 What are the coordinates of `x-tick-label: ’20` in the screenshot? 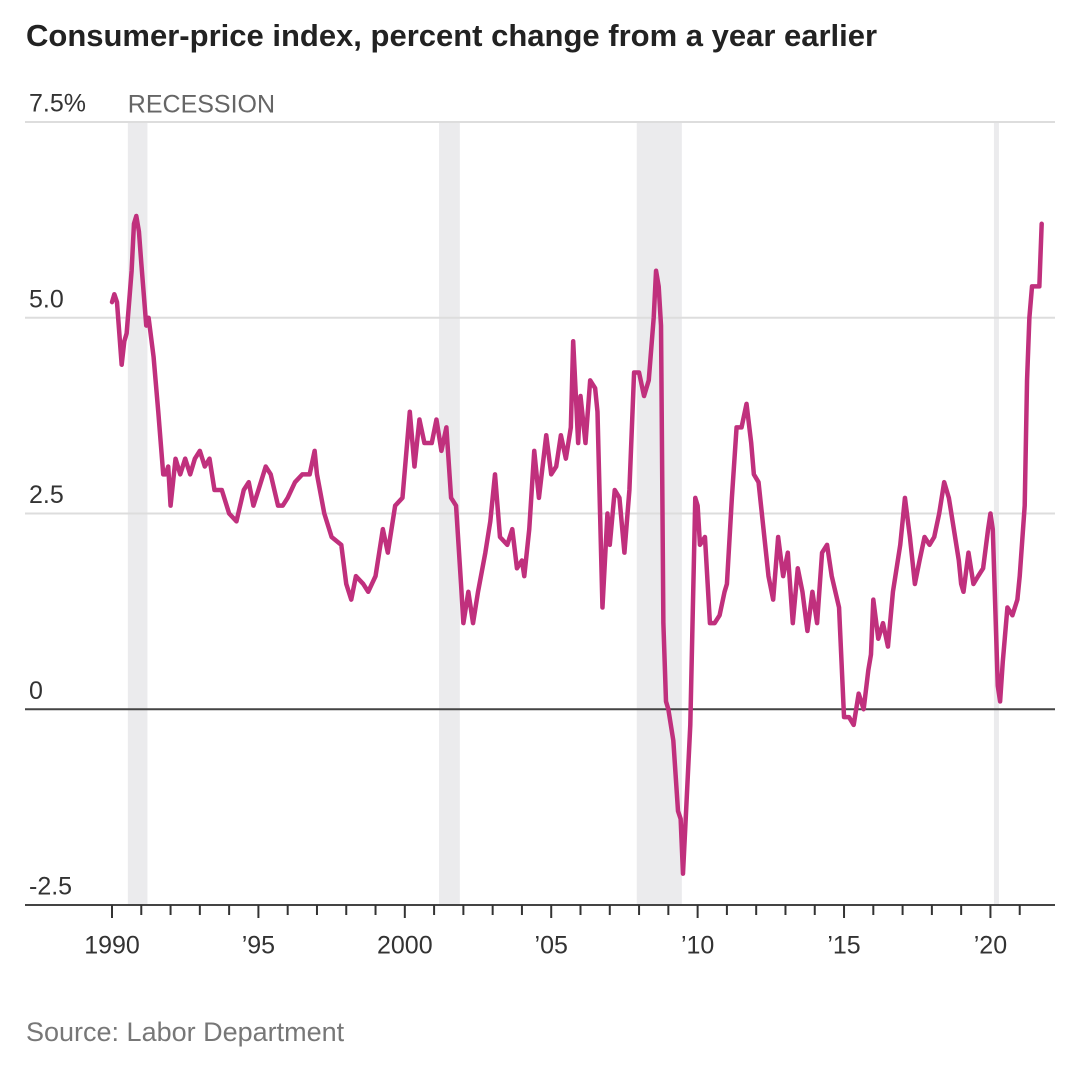 It's located at (990, 946).